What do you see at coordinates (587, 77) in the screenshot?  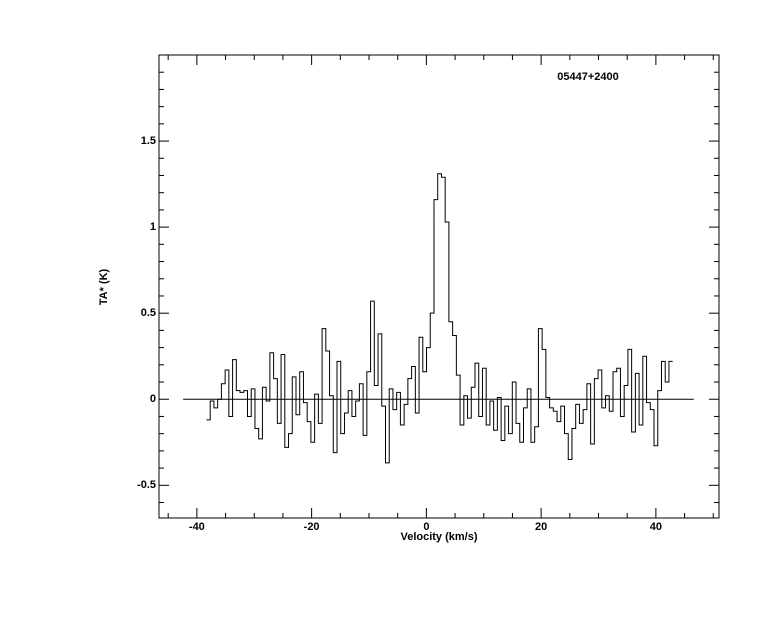 I see `annotation: 05447+2400` at bounding box center [587, 77].